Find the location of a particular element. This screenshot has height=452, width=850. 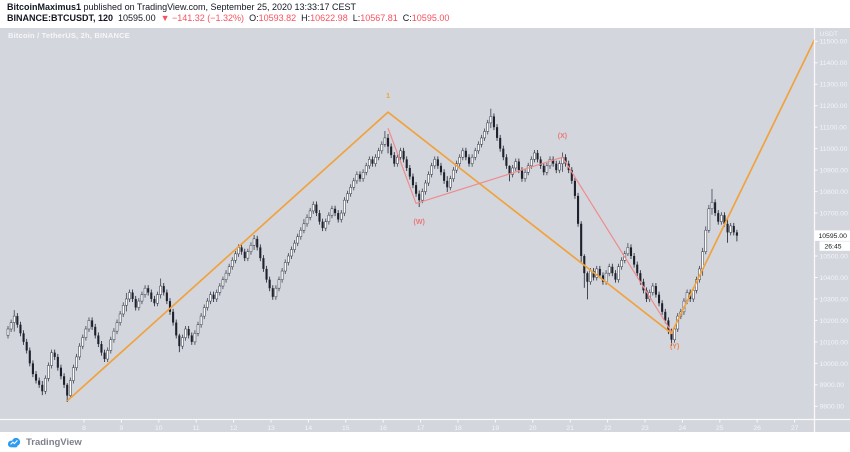

time-tick-label: 15 is located at coordinates (346, 428).